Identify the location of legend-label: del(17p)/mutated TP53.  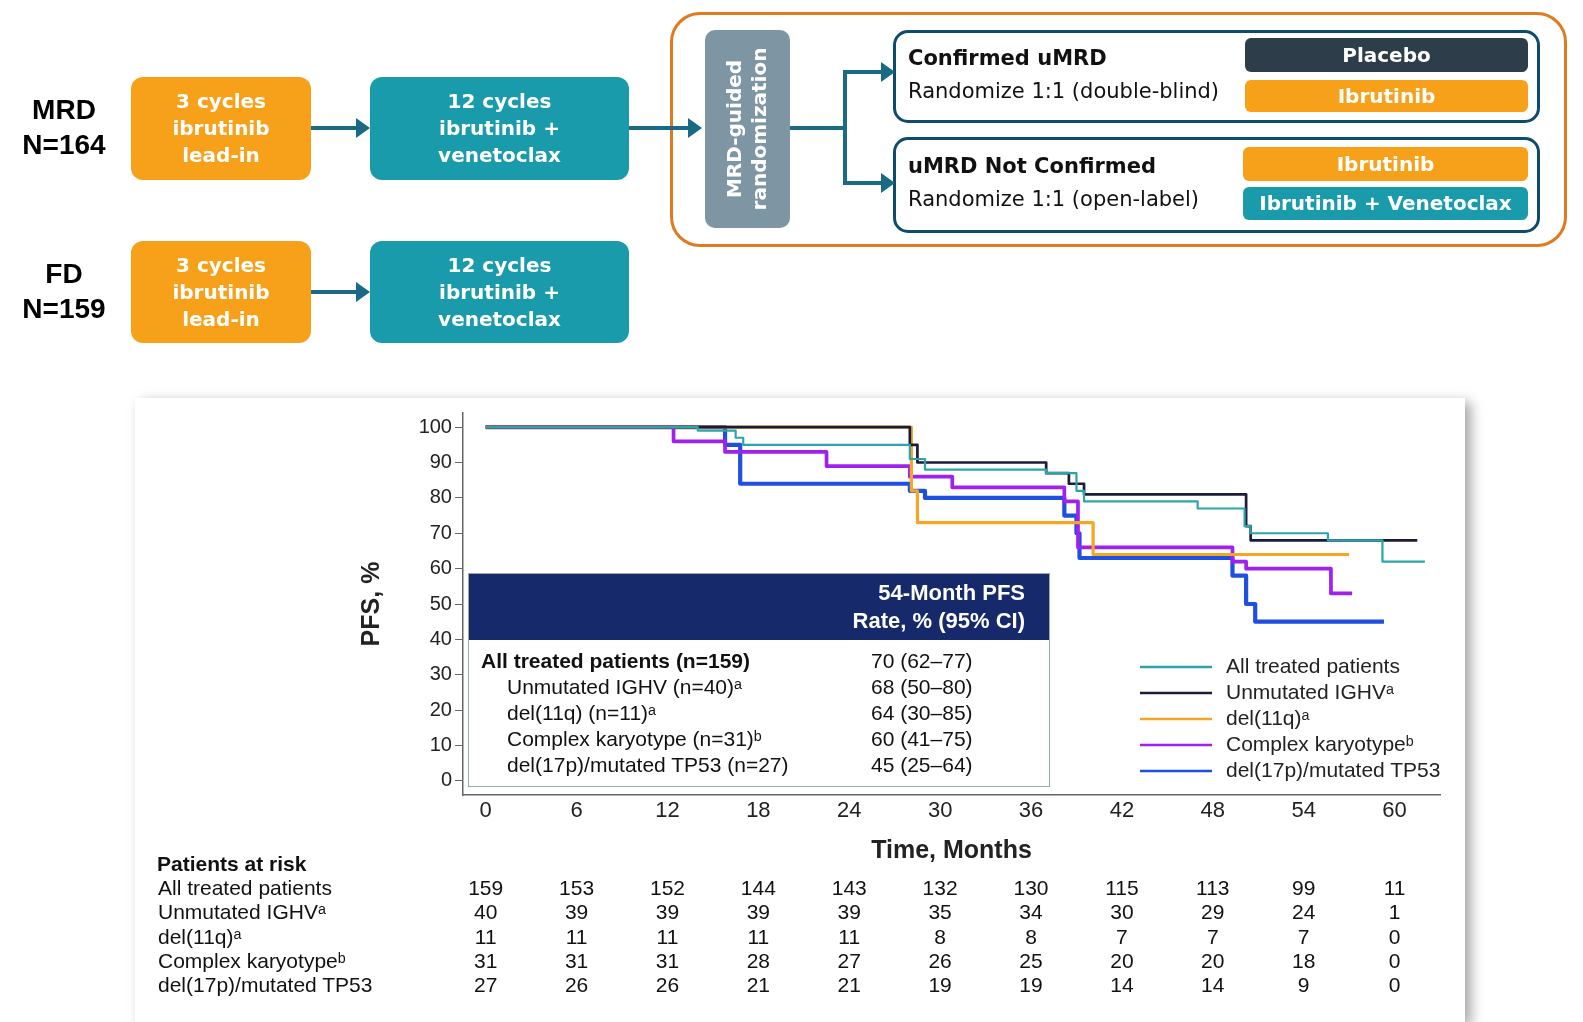
(1333, 769).